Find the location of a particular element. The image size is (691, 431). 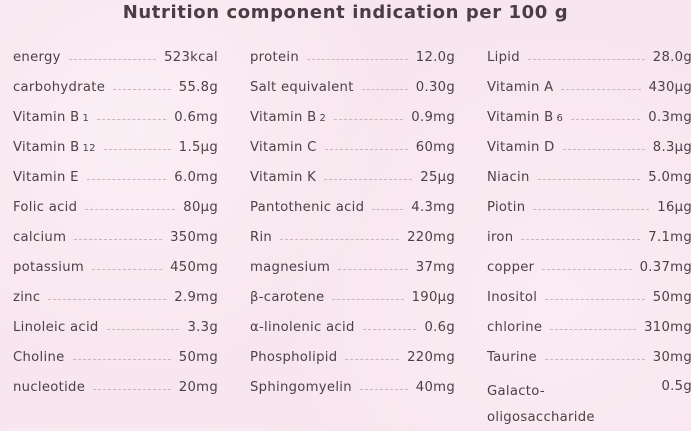

nutrient-name-text: Vitamin K is located at coordinates (283, 177).